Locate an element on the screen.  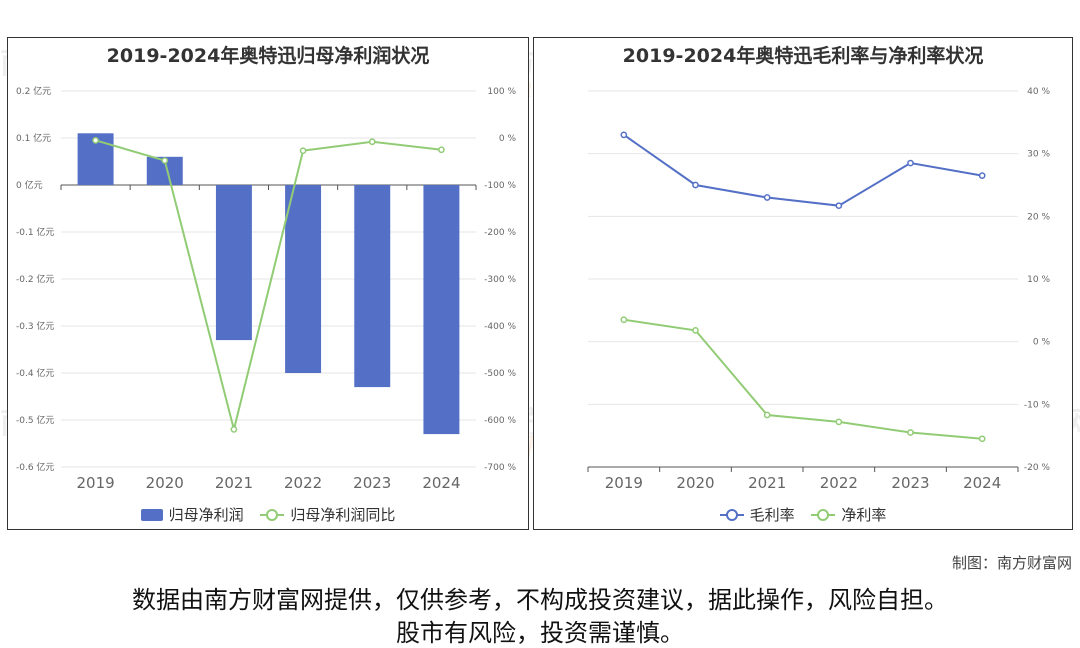
chart-title: 2019-2024年奥特迅归母净利润状况 is located at coordinates (268, 56).